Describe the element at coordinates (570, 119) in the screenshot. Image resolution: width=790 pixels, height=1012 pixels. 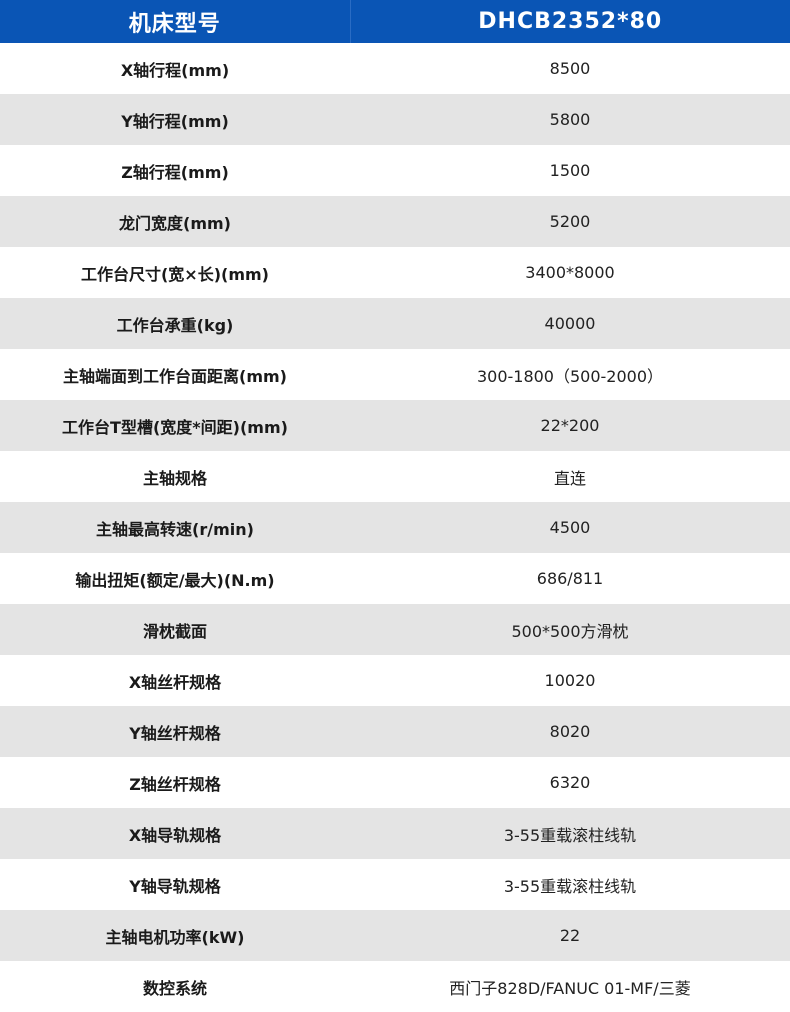
I see `spec-value: 5800` at that location.